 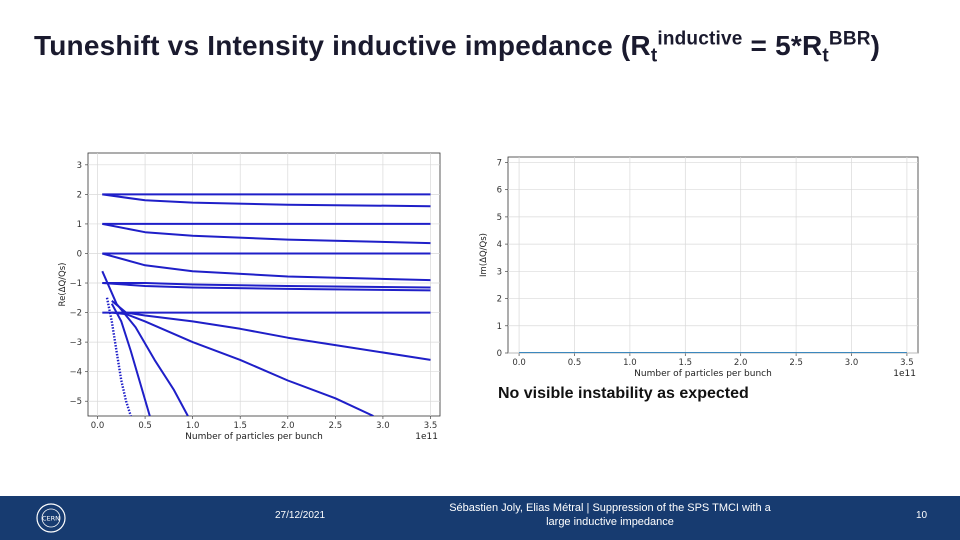 I want to click on cern-logo-text: CERN, so click(x=51, y=519).